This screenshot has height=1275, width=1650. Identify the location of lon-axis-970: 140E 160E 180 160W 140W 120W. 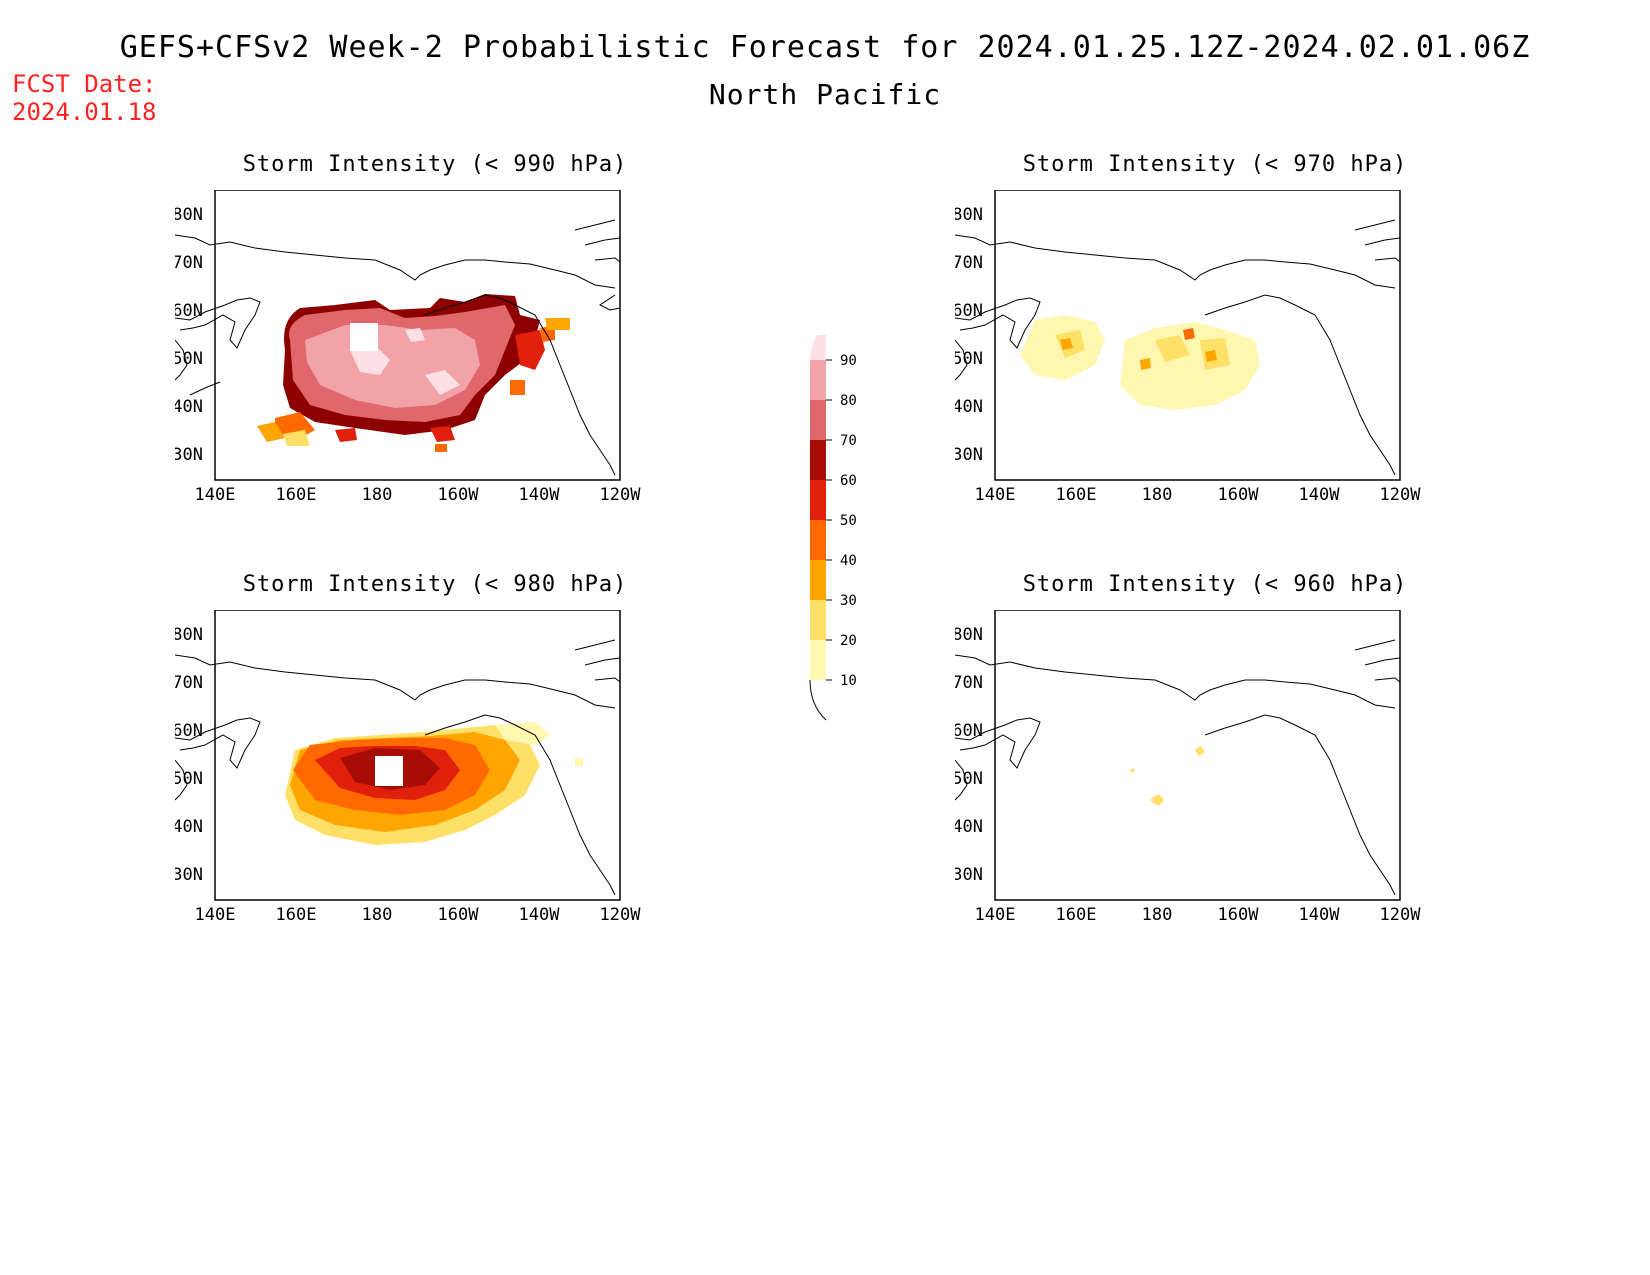
(1198, 495).